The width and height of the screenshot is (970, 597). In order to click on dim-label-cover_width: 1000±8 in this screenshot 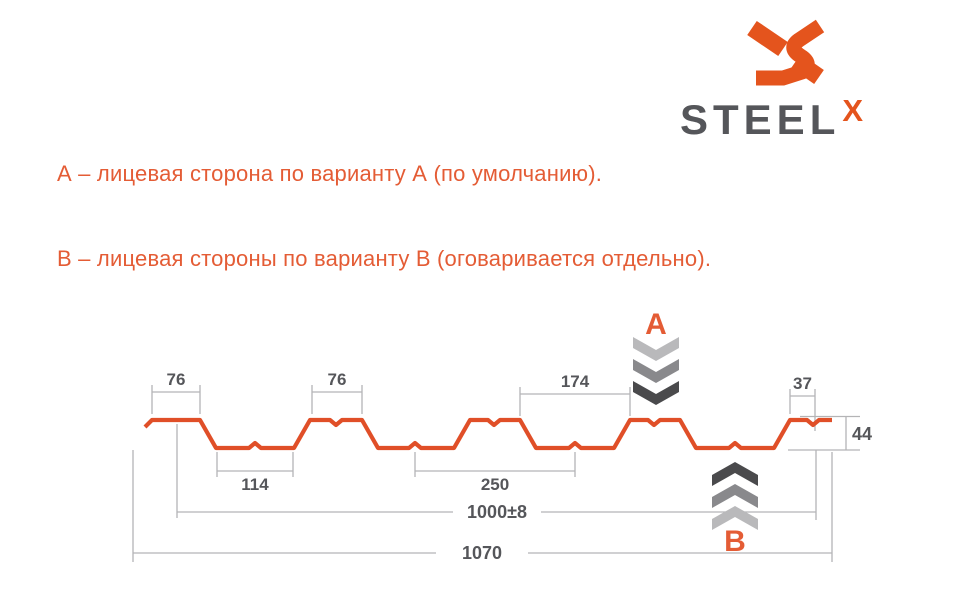, I will do `click(497, 512)`.